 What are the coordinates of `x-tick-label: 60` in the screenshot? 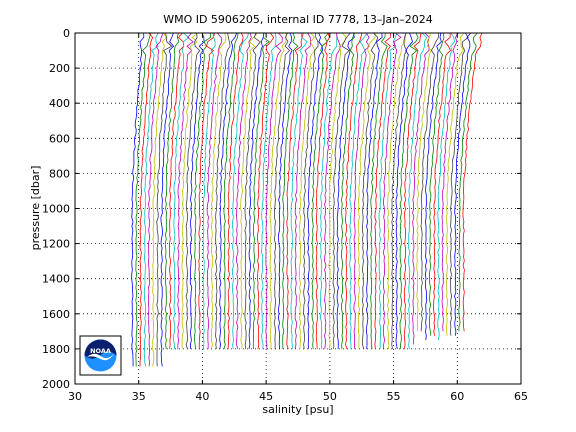 It's located at (457, 396).